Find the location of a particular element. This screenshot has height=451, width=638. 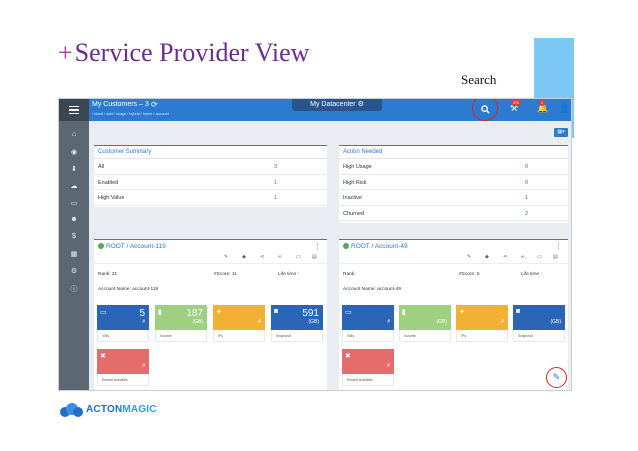

title-text: Service Provider View is located at coordinates (192, 52).